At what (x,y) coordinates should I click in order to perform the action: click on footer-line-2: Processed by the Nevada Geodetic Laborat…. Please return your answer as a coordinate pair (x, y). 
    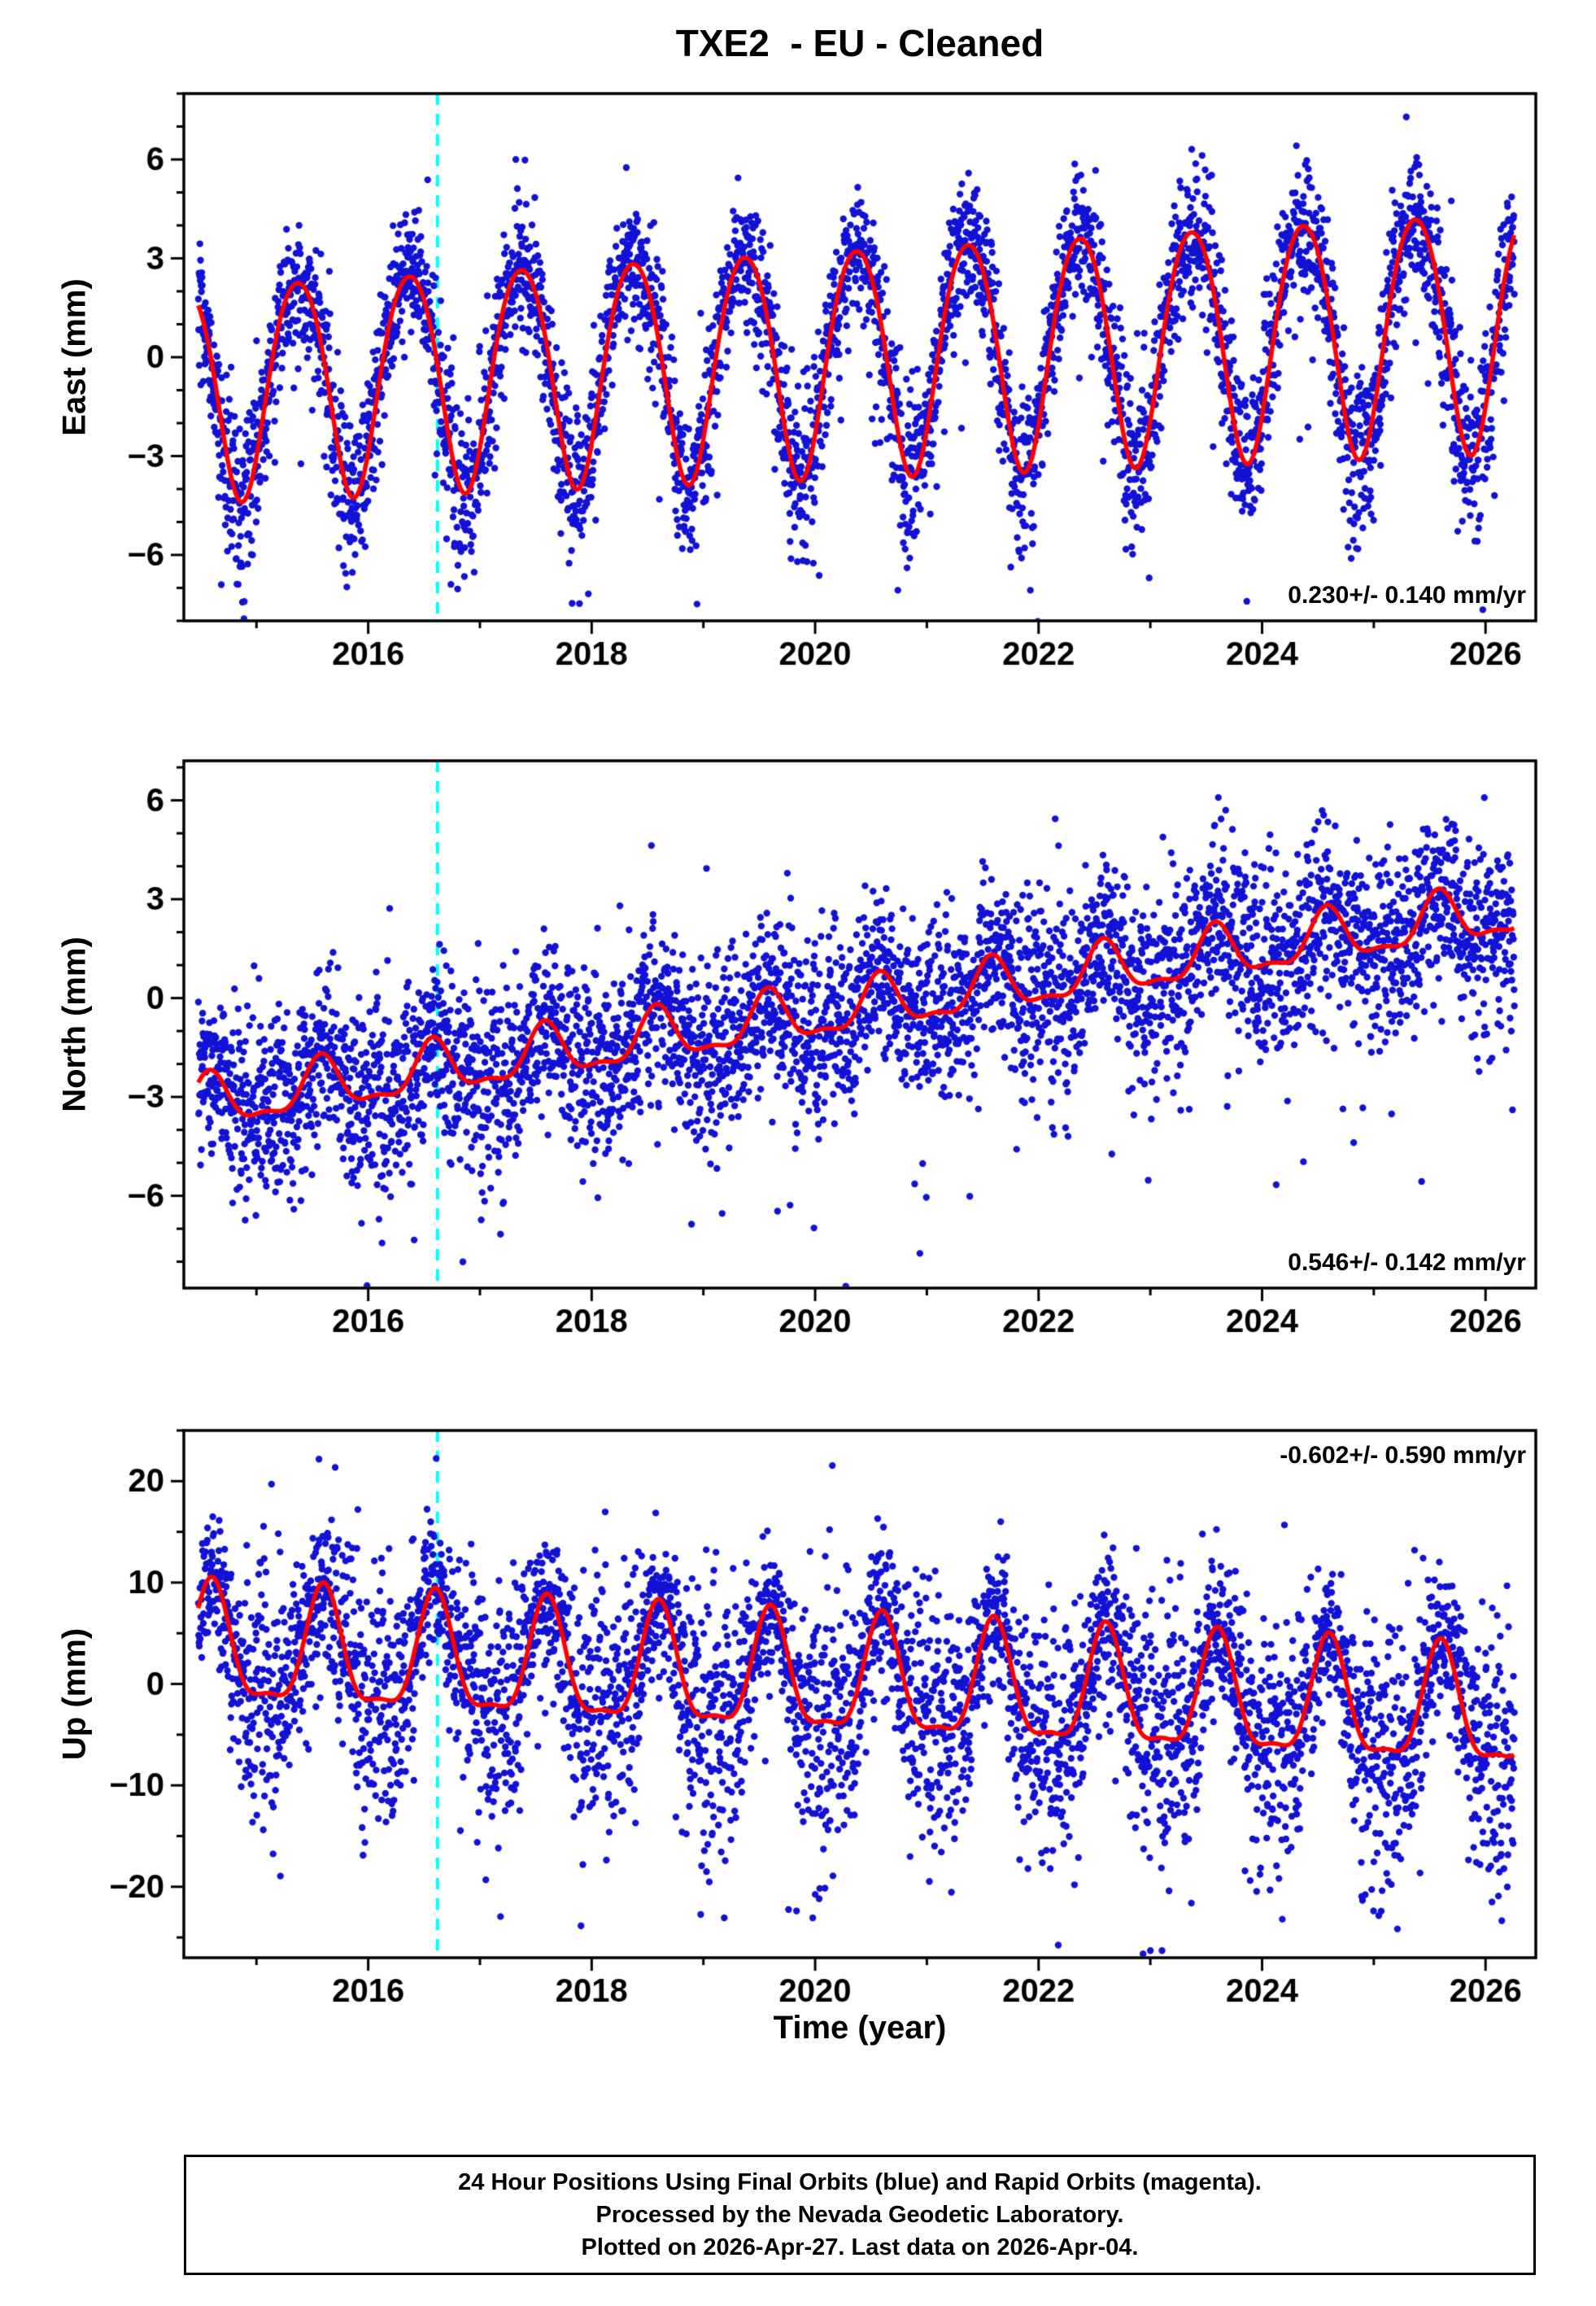
    Looking at the image, I should click on (859, 2215).